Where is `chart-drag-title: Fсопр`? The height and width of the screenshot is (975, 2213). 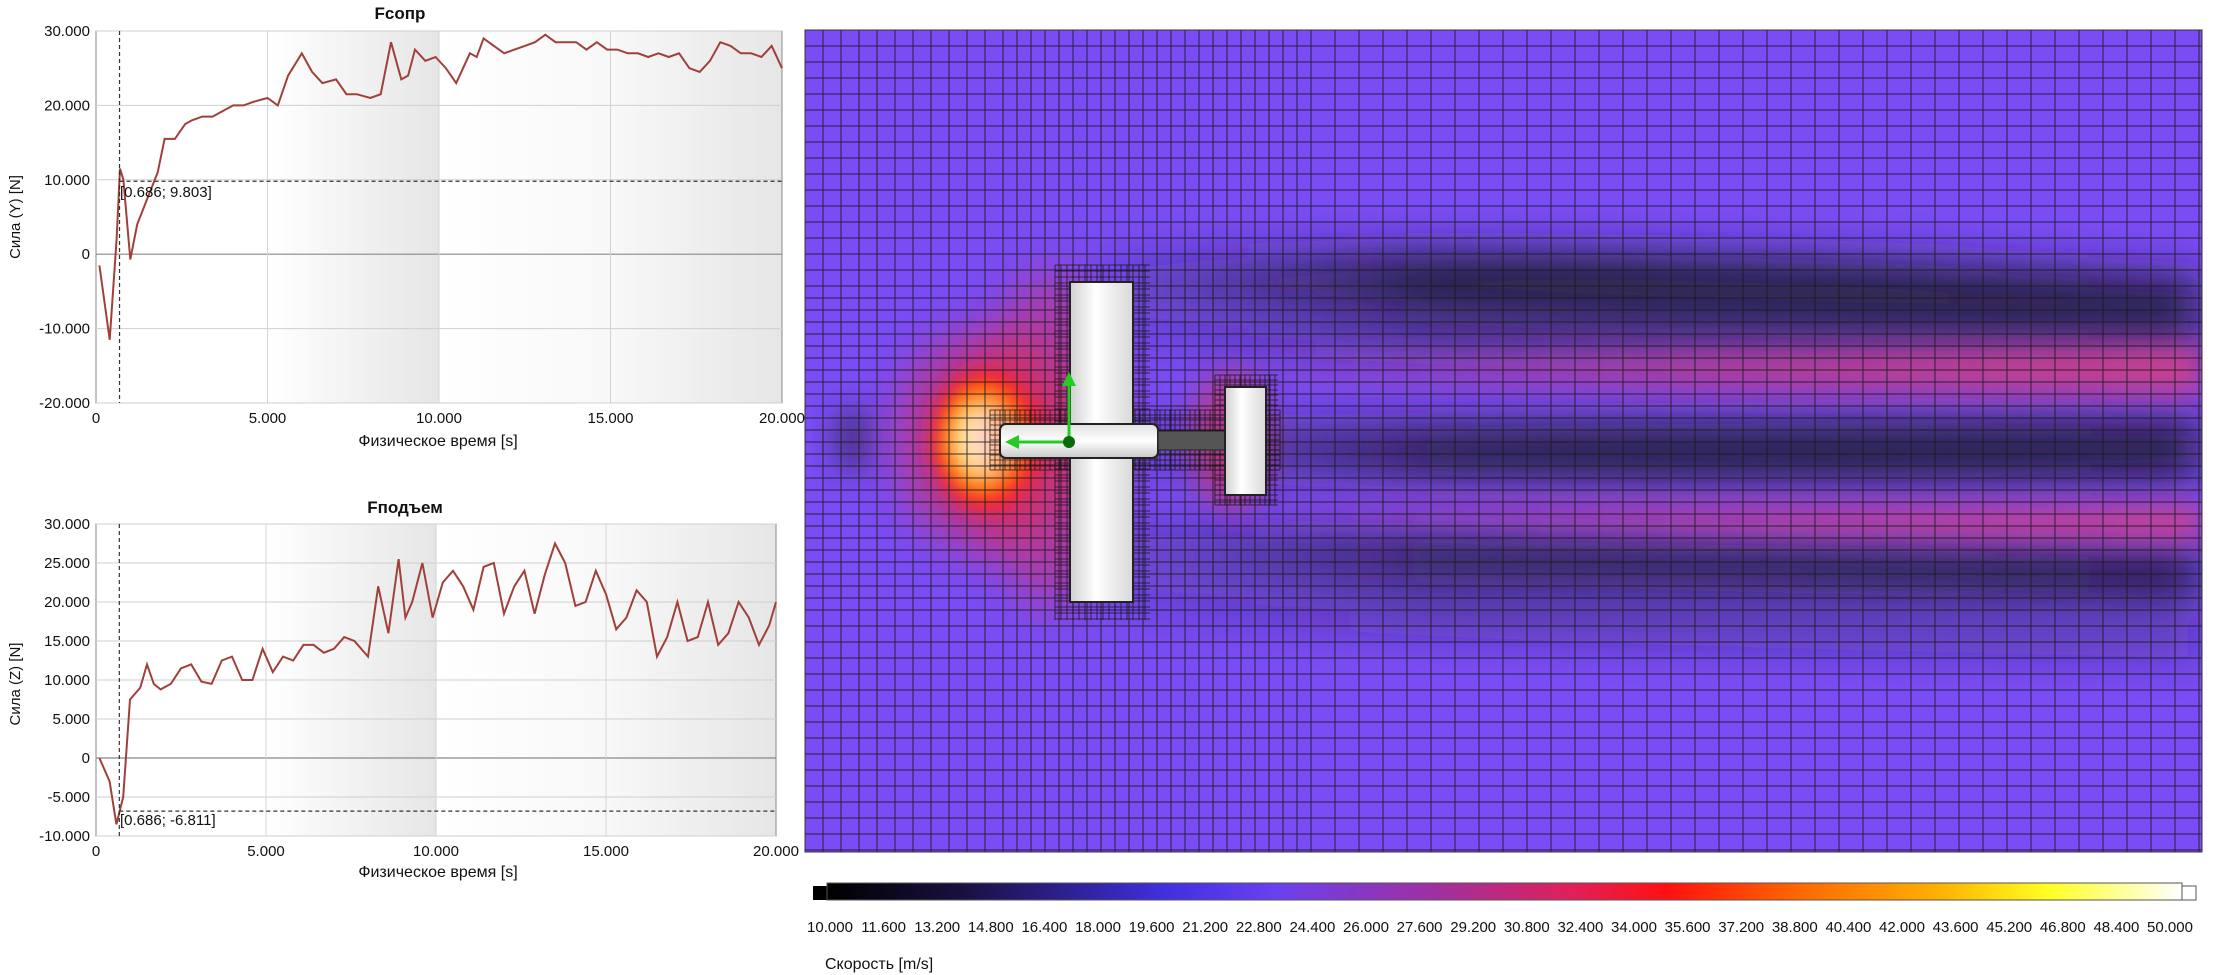 chart-drag-title: Fсопр is located at coordinates (400, 13).